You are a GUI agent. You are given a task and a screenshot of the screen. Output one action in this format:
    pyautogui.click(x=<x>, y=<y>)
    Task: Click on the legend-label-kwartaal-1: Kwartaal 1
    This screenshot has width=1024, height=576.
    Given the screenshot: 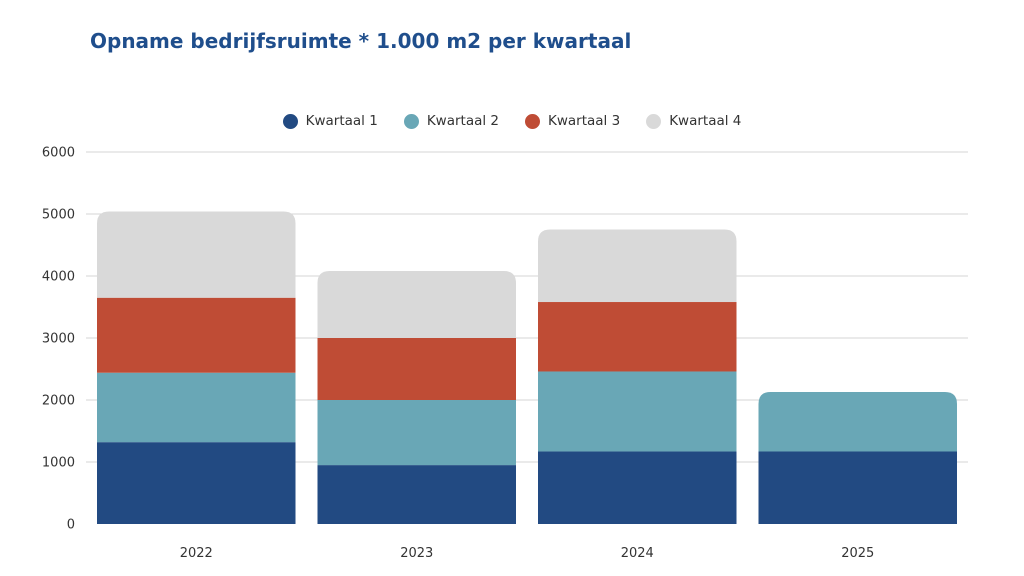 What is the action you would take?
    pyautogui.click(x=341, y=121)
    